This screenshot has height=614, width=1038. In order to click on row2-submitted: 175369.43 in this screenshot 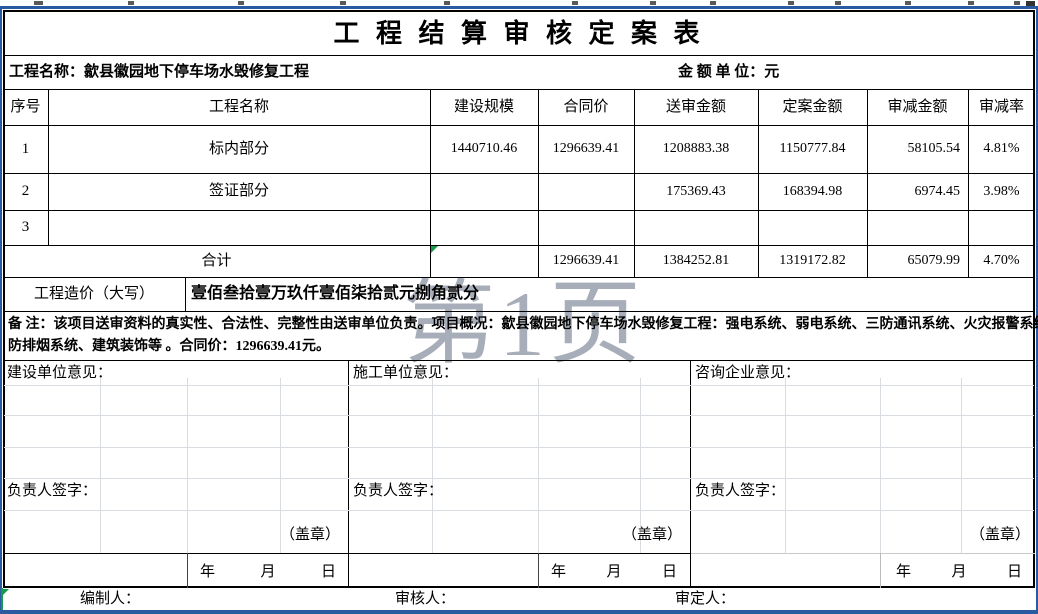, I will do `click(696, 191)`.